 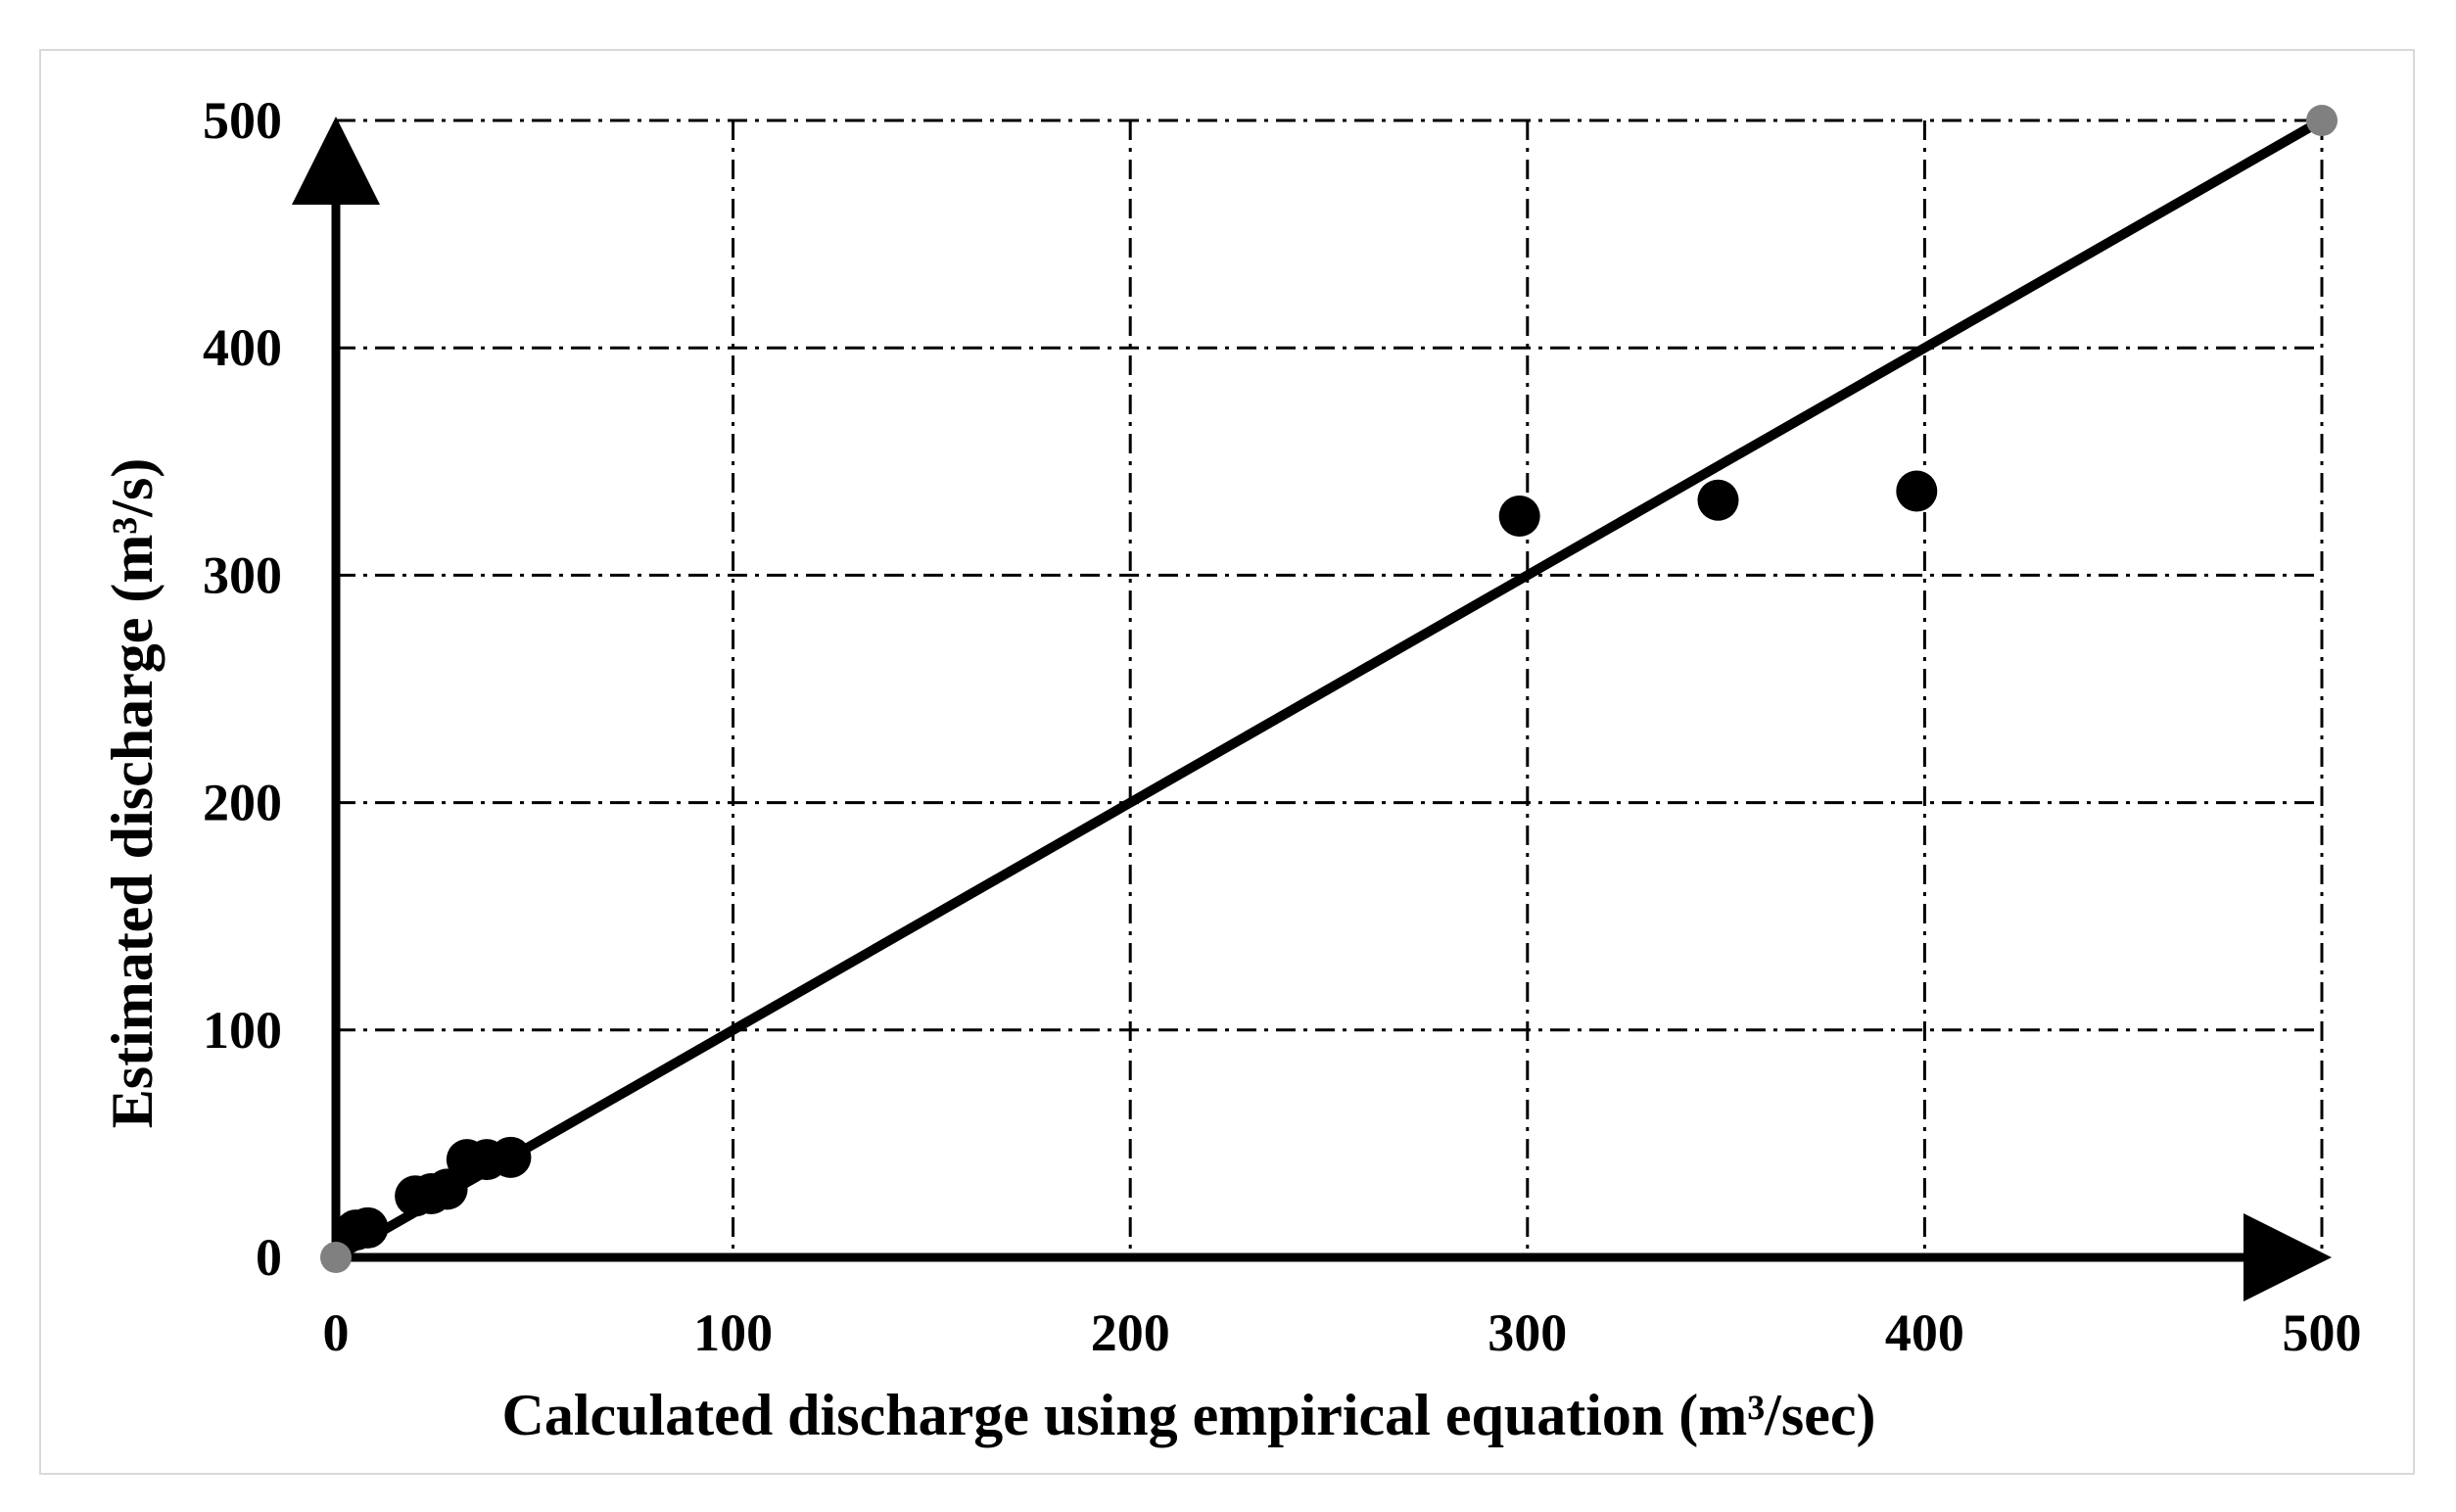 I want to click on x-tick-label-5: 500, so click(x=2322, y=1332).